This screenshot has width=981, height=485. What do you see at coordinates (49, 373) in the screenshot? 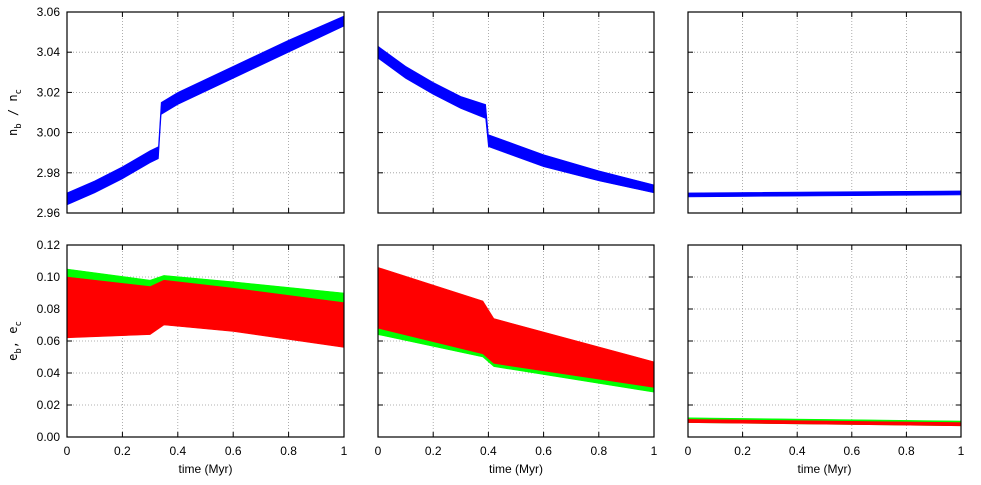
I see `y-tick-label: 0.04` at bounding box center [49, 373].